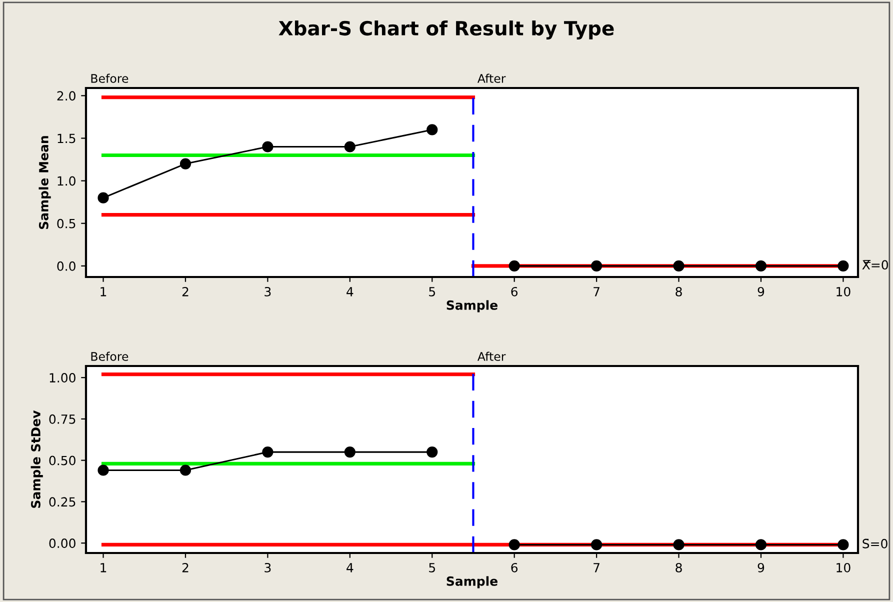 The image size is (893, 602). I want to click on chart-title: Xbar-S Chart of Result by Type, so click(446, 30).